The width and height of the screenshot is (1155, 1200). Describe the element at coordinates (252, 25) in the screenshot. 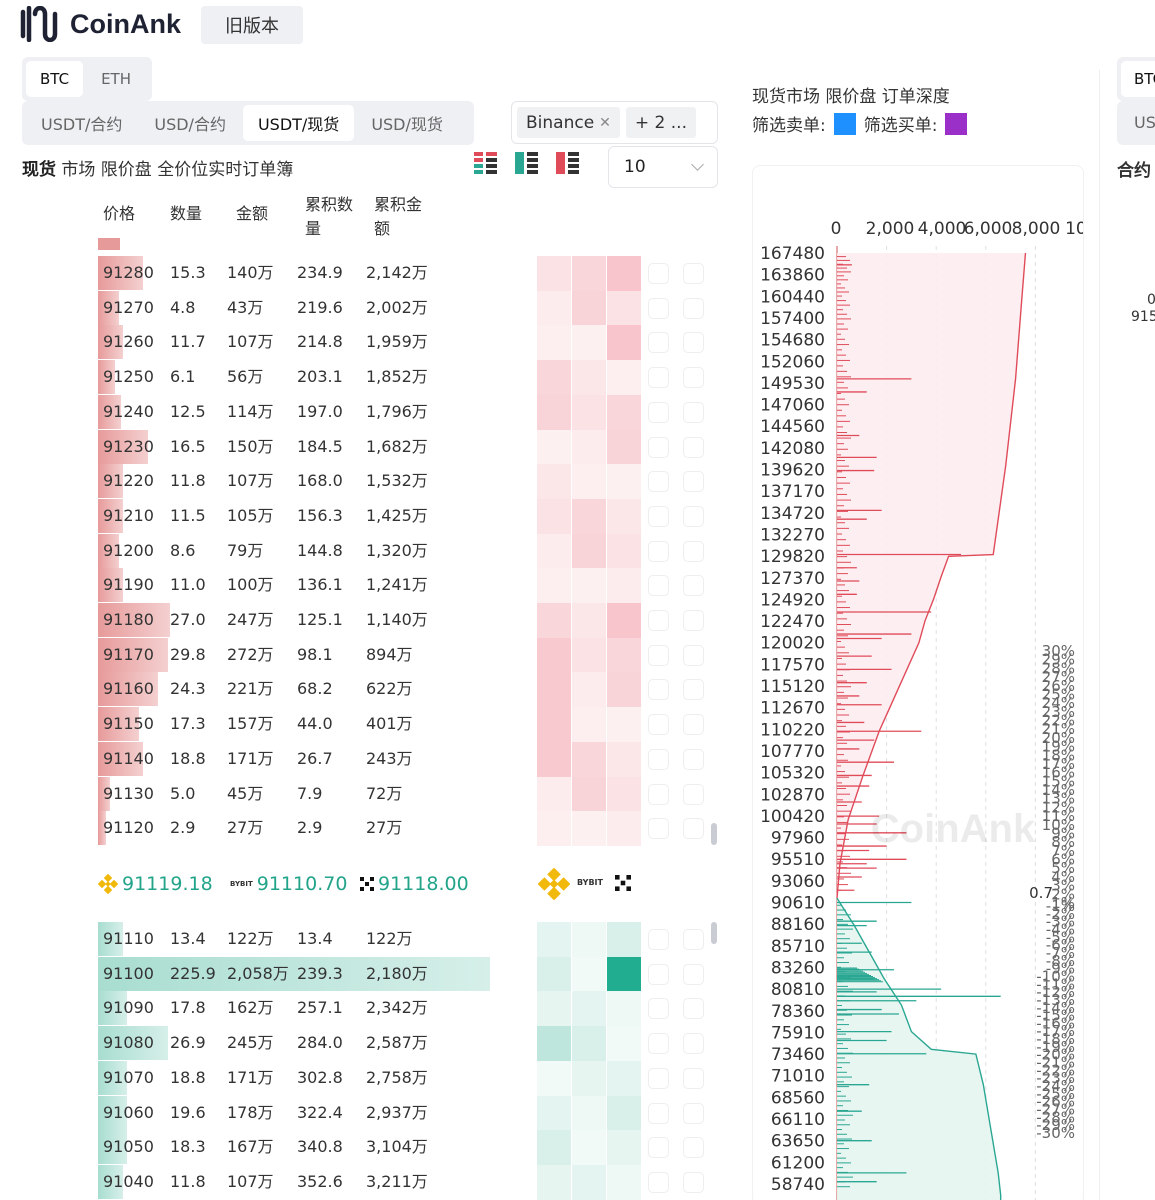

I see `old-version-button: 旧版本` at that location.